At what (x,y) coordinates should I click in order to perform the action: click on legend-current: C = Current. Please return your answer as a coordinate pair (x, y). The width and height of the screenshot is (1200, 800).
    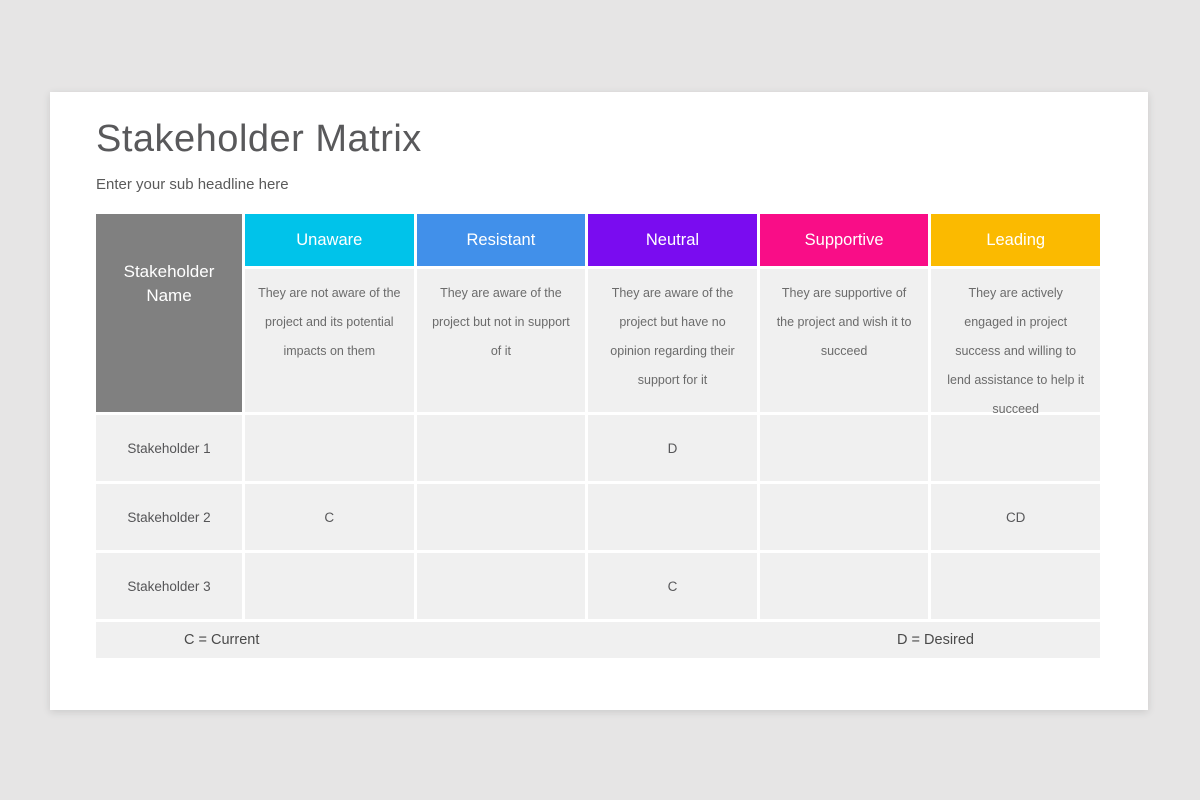
    Looking at the image, I should click on (222, 640).